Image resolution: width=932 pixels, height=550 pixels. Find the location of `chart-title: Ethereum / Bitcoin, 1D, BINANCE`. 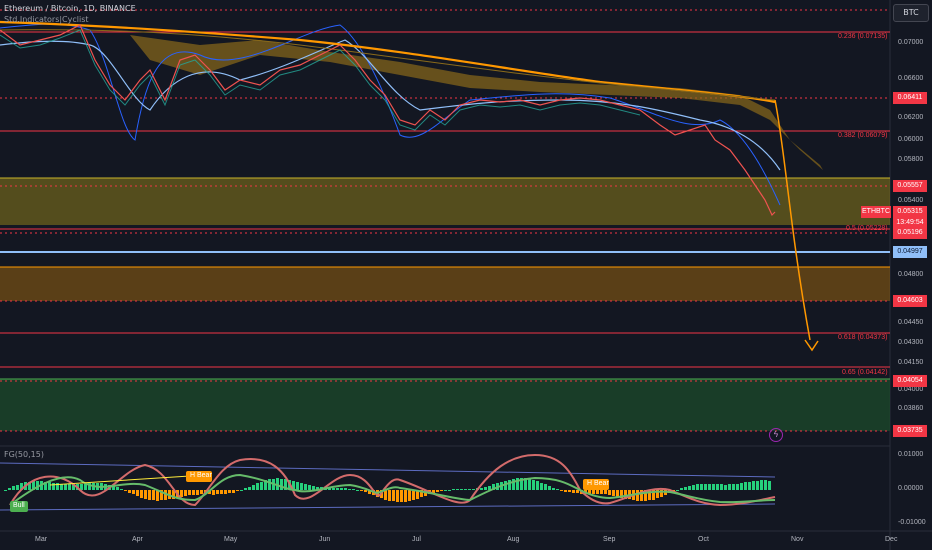

chart-title: Ethereum / Bitcoin, 1D, BINANCE is located at coordinates (70, 8).